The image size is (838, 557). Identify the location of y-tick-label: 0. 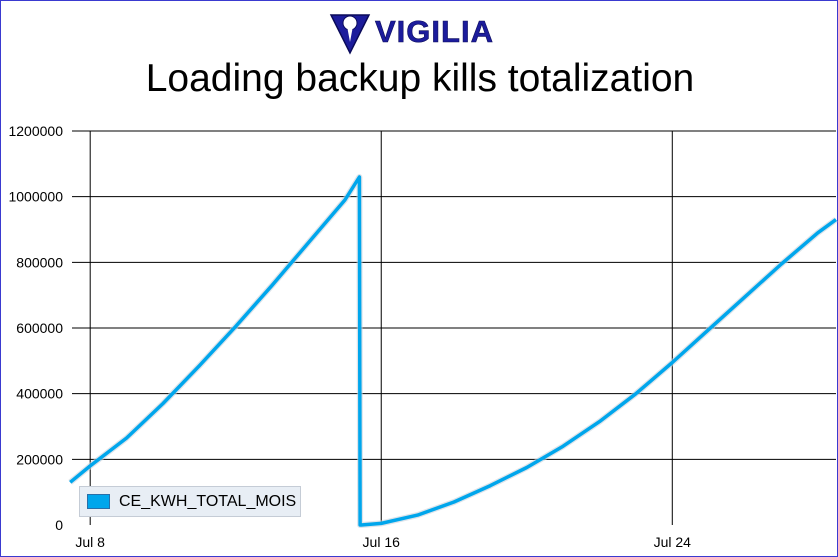
(59, 525).